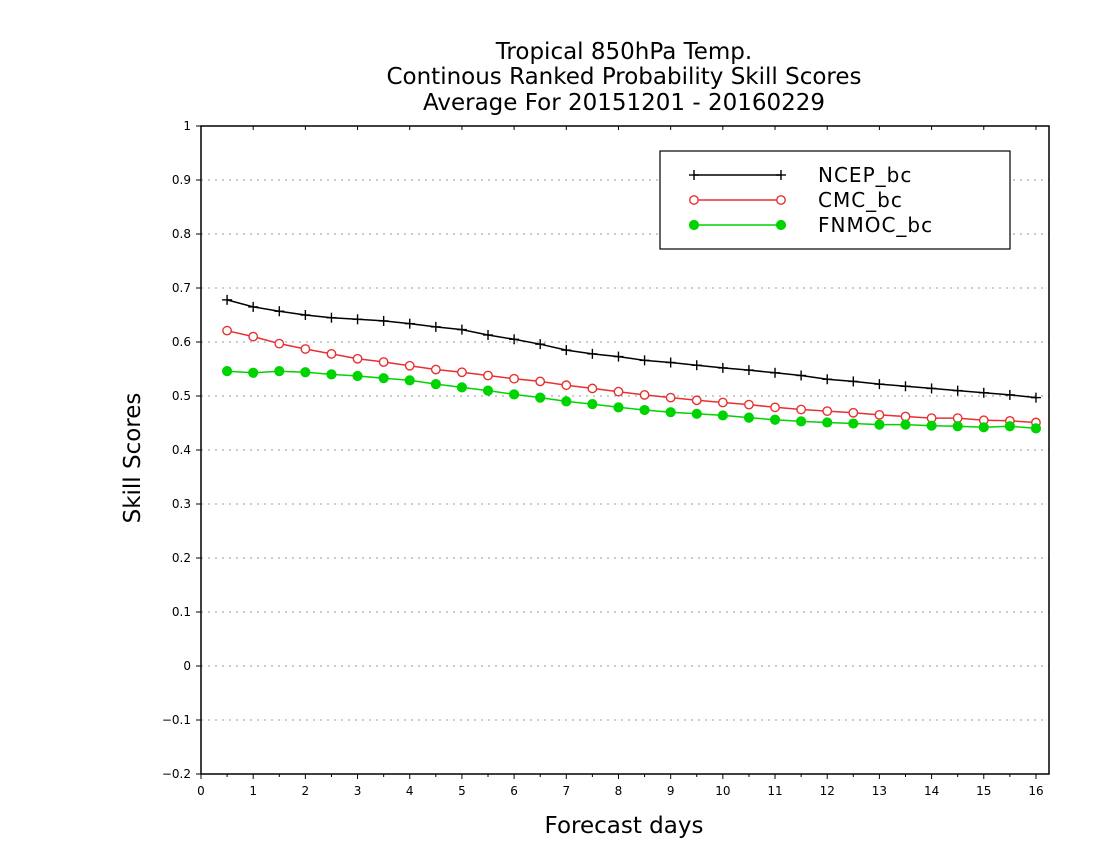 The height and width of the screenshot is (850, 1100). I want to click on y-tick-label: 0.3, so click(181, 504).